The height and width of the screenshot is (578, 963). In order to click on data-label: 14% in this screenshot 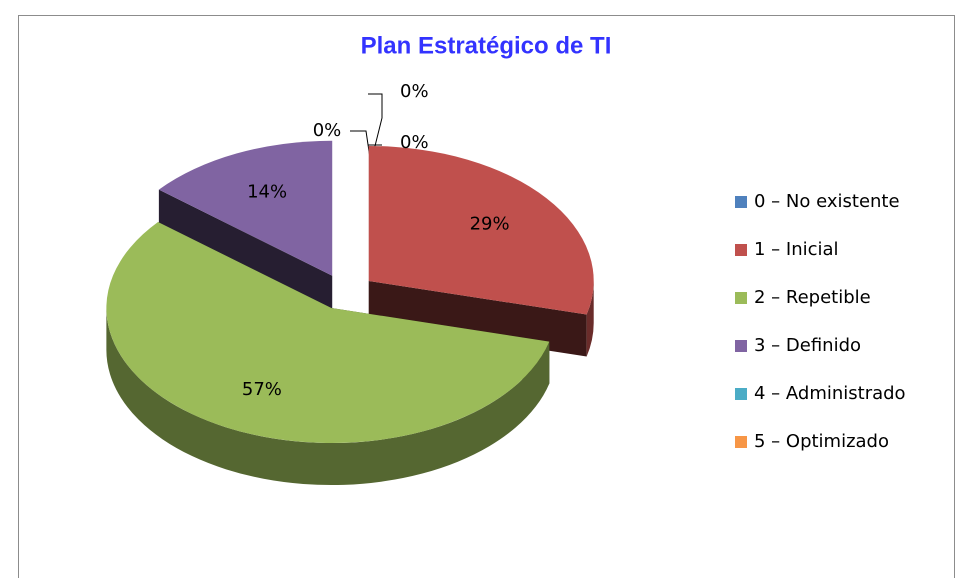, I will do `click(267, 192)`.